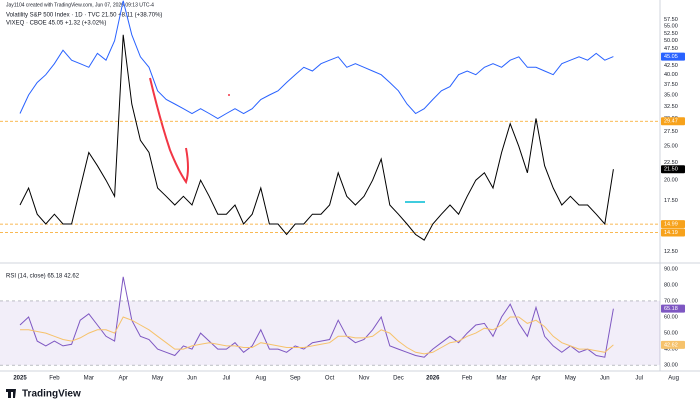 Image resolution: width=700 pixels, height=407 pixels. What do you see at coordinates (295, 379) in the screenshot?
I see `x-tick-label: Sep` at bounding box center [295, 379].